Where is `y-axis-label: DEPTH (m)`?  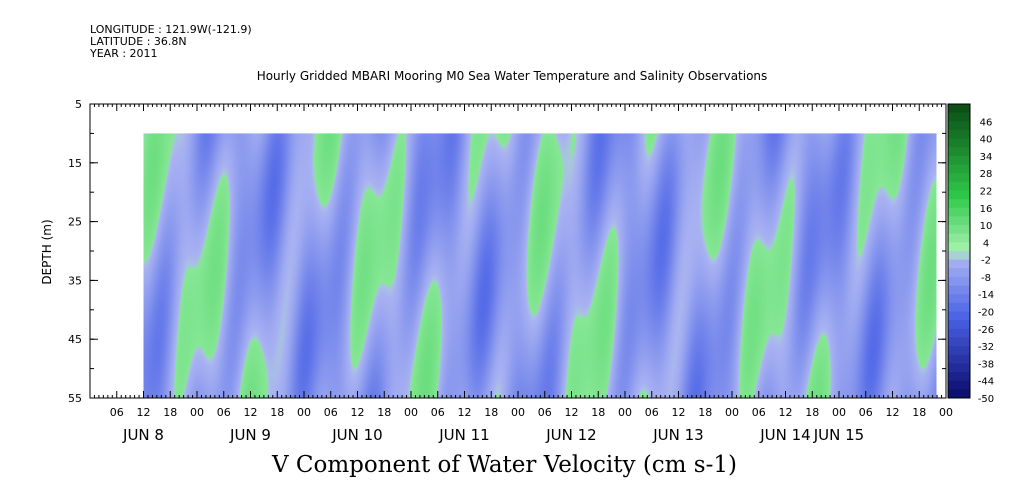 y-axis-label: DEPTH (m) is located at coordinates (47, 252).